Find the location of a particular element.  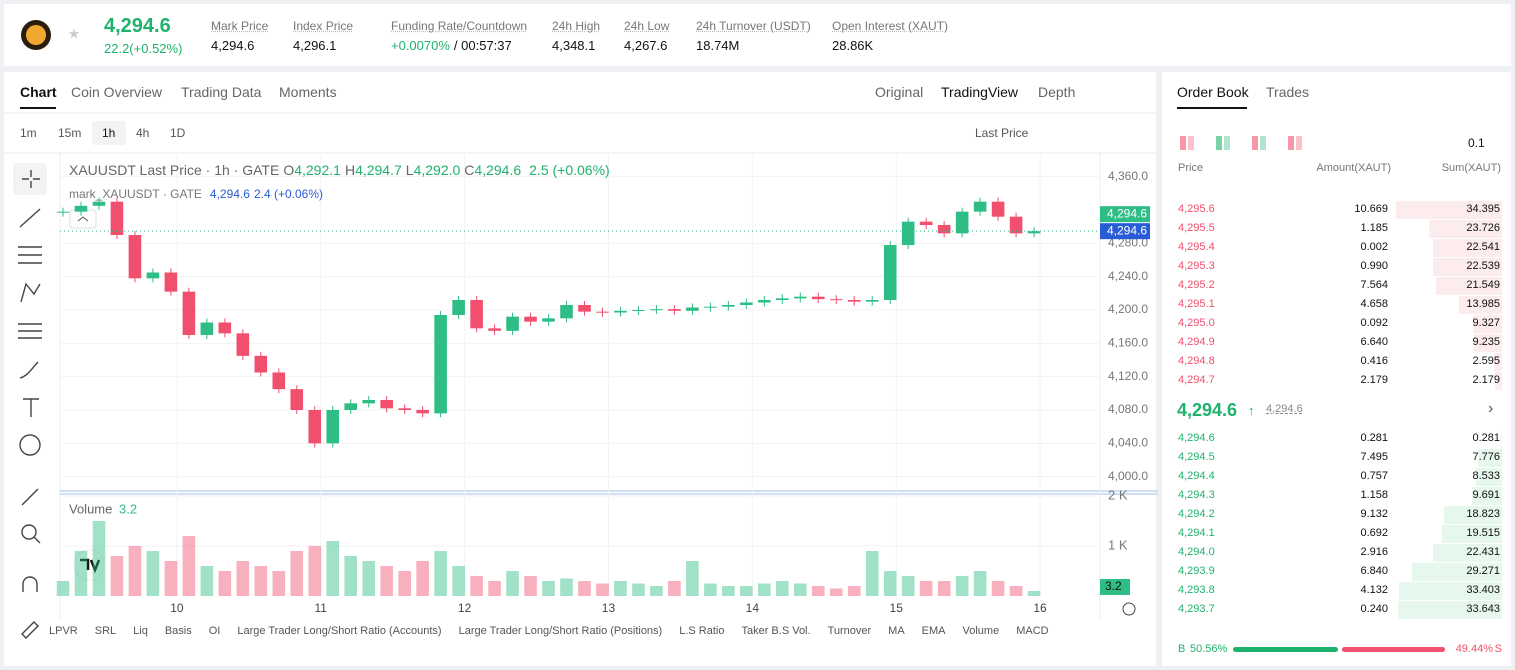

ob-mid-arrow: ↑ is located at coordinates (1251, 410).